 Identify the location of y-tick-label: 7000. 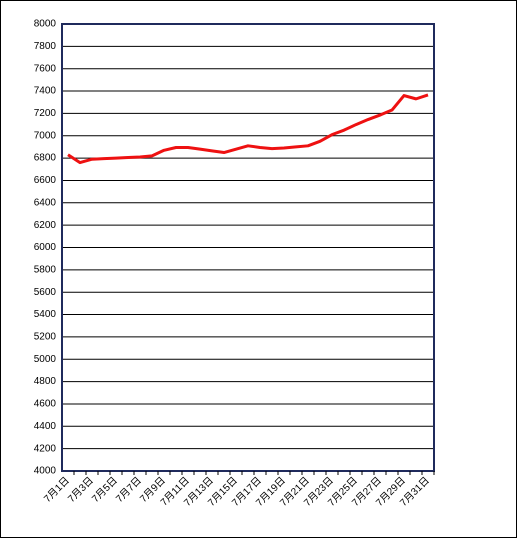
(45, 135).